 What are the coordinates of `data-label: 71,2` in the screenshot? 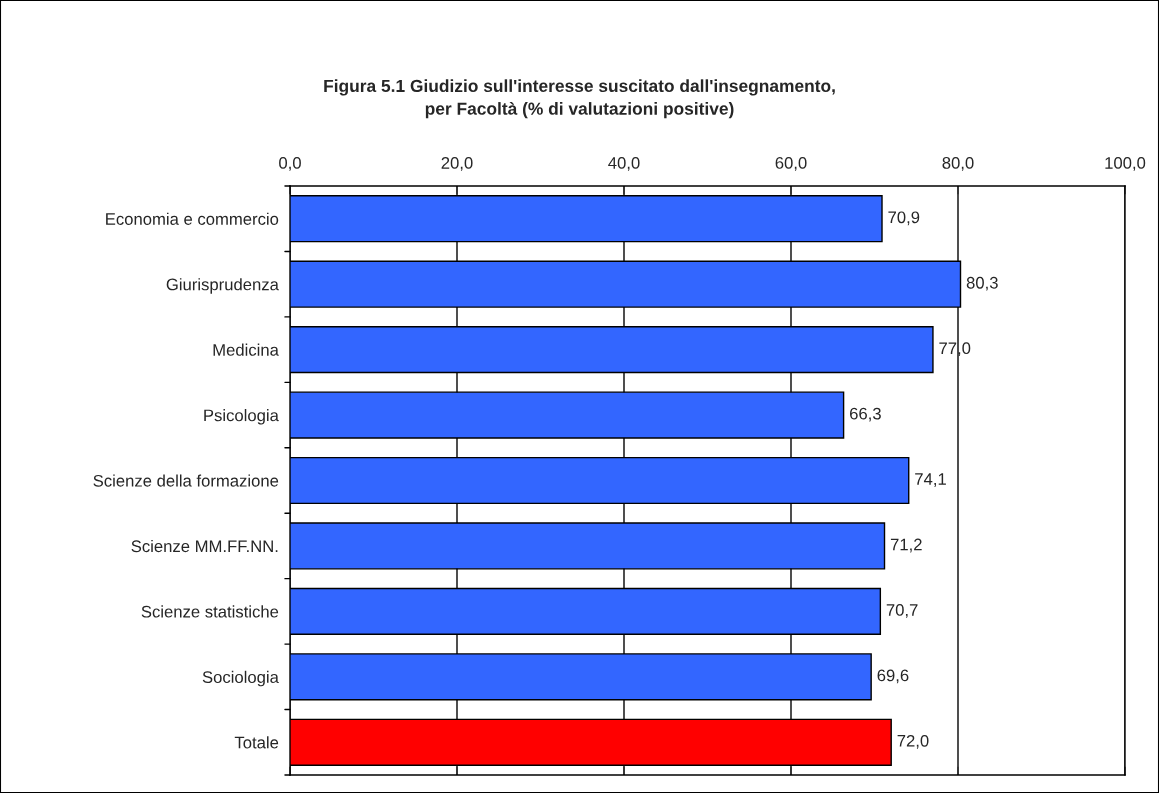 It's located at (906, 545).